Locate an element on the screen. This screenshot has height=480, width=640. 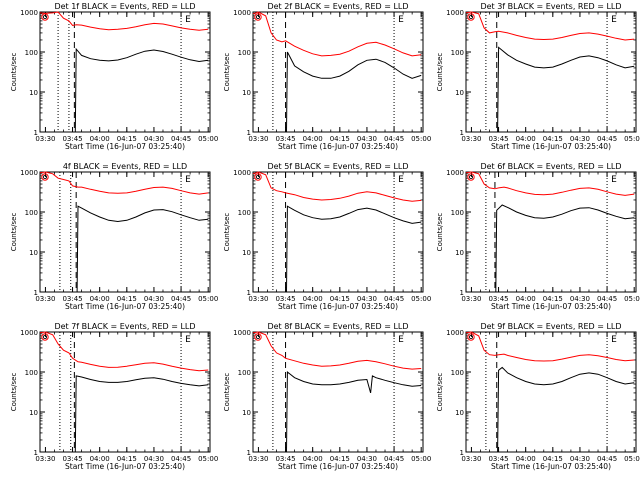
panel-title: Det 8f BLACK = Events, RED = LLD is located at coordinates (337, 326).